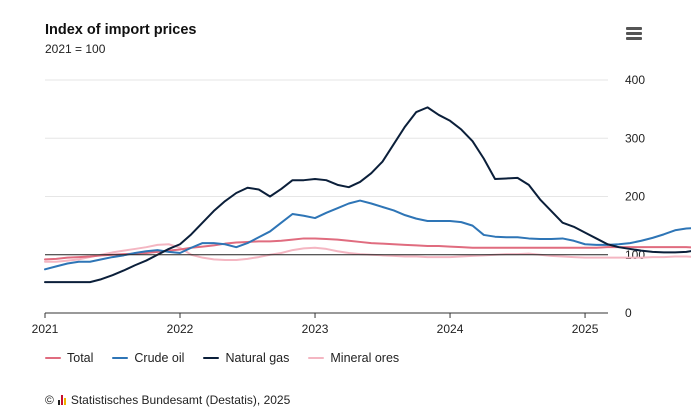 The image size is (691, 419). I want to click on x-tick-label-2021: 2021, so click(45, 329).